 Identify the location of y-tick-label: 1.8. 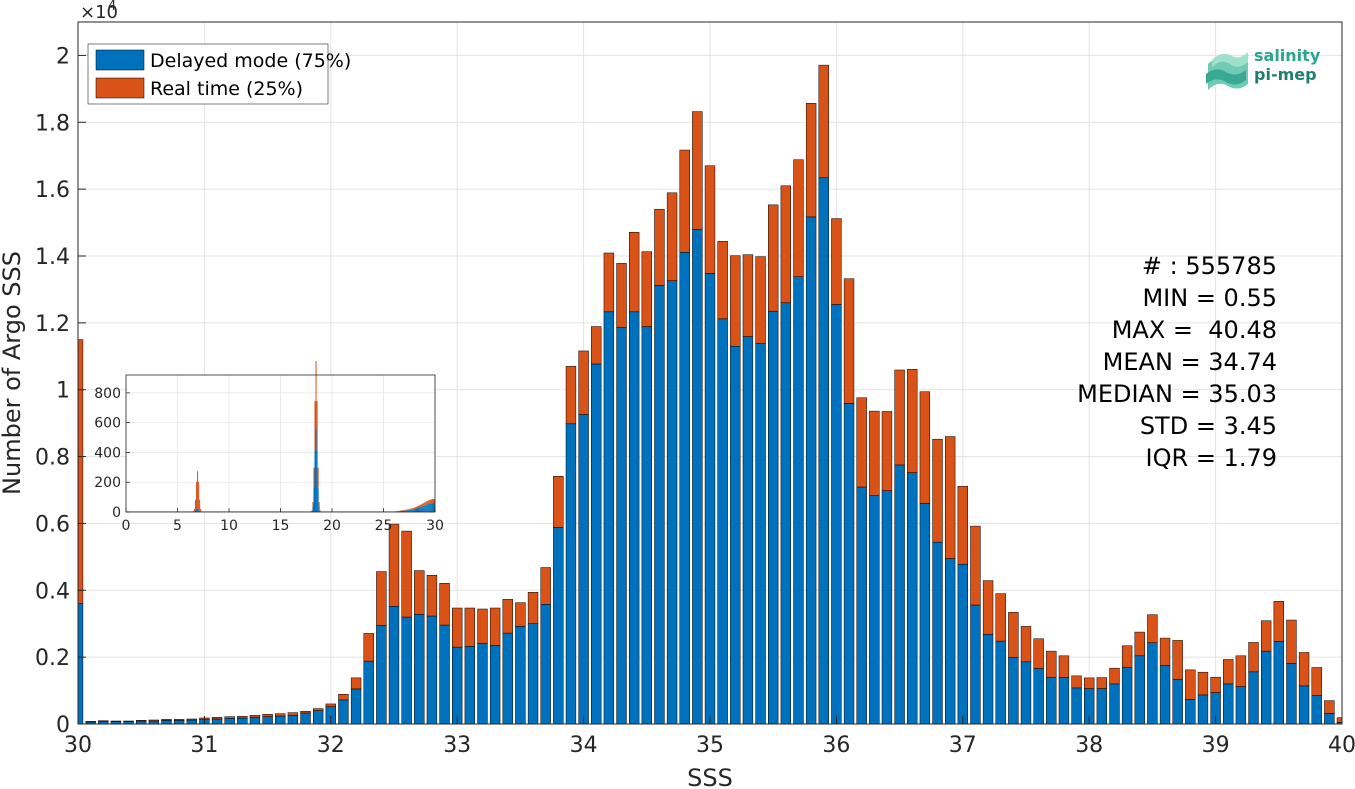
(52, 123).